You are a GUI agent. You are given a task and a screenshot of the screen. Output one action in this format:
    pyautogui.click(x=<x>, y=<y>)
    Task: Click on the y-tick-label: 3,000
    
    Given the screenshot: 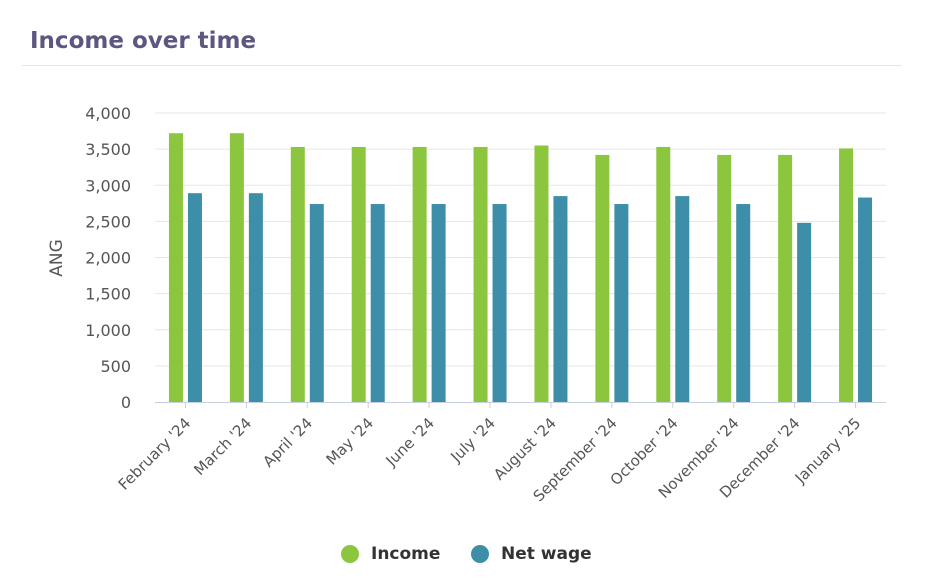 What is the action you would take?
    pyautogui.click(x=108, y=185)
    